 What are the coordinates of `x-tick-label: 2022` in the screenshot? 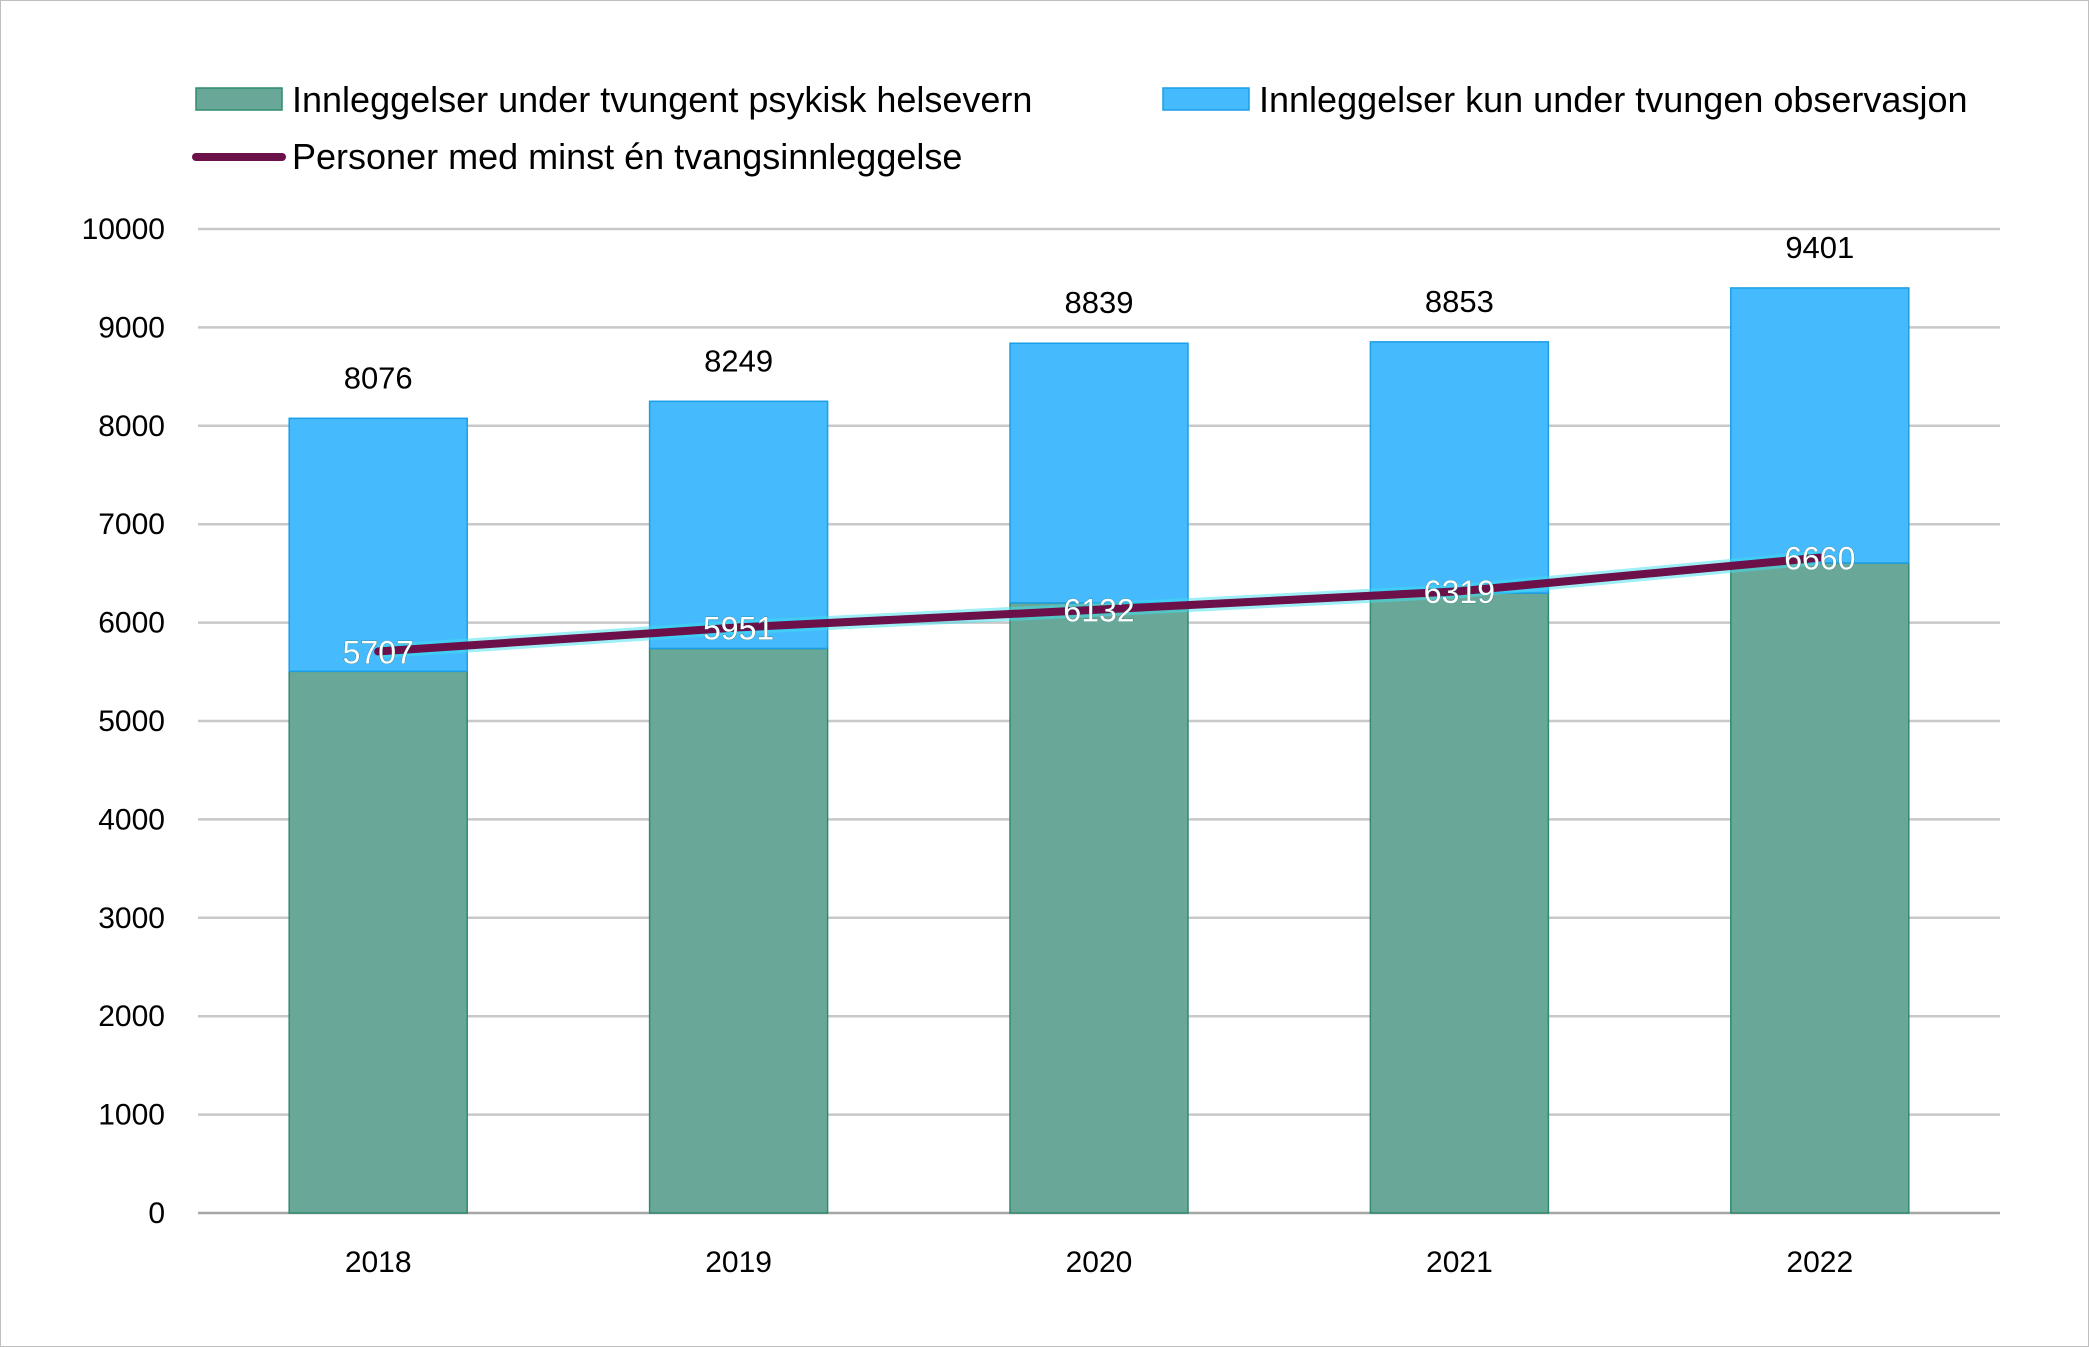 It's located at (1819, 1262).